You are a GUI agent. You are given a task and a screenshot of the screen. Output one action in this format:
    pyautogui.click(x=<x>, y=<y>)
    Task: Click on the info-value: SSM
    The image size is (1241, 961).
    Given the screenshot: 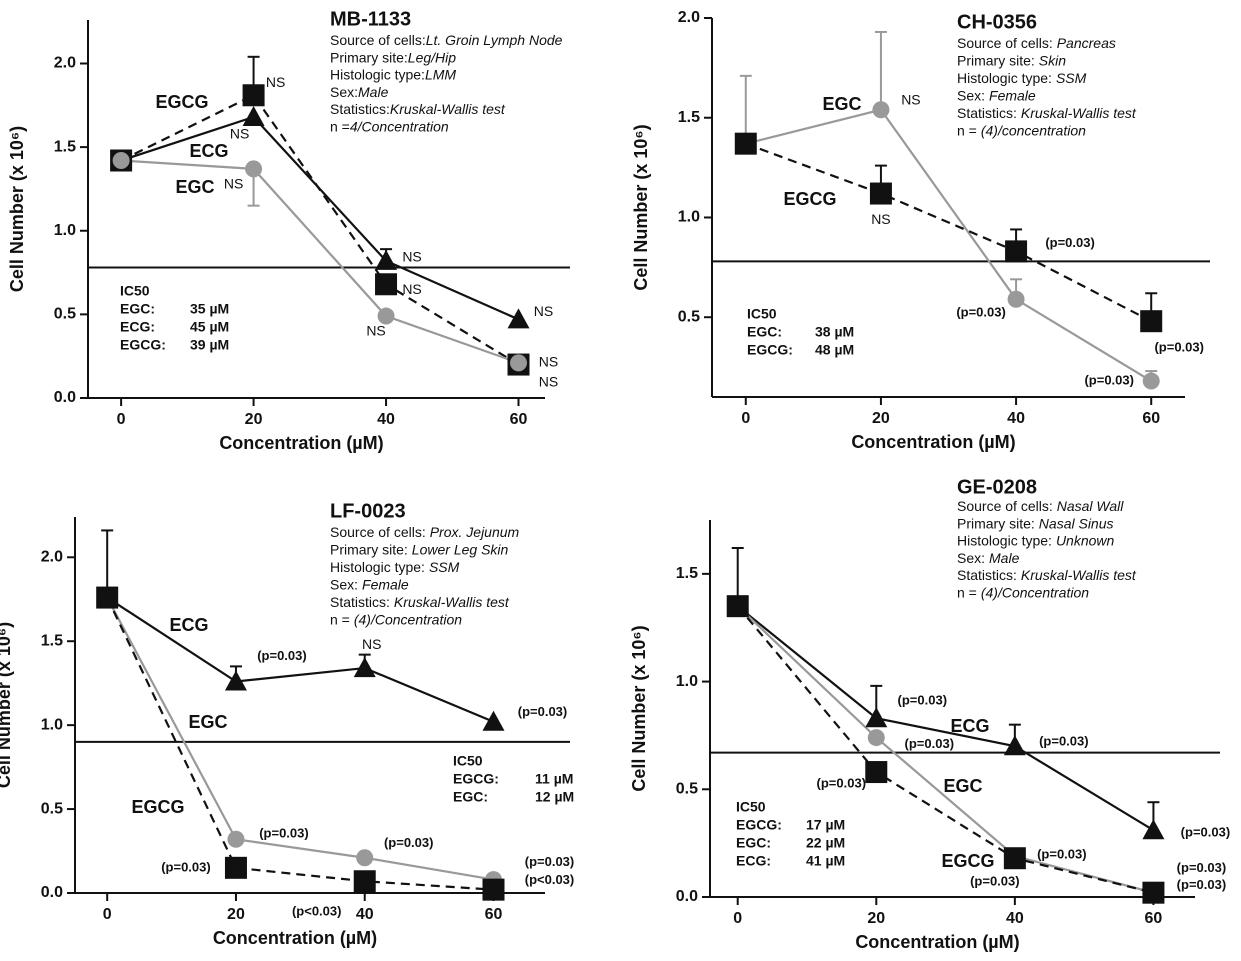 What is the action you would take?
    pyautogui.click(x=1071, y=78)
    